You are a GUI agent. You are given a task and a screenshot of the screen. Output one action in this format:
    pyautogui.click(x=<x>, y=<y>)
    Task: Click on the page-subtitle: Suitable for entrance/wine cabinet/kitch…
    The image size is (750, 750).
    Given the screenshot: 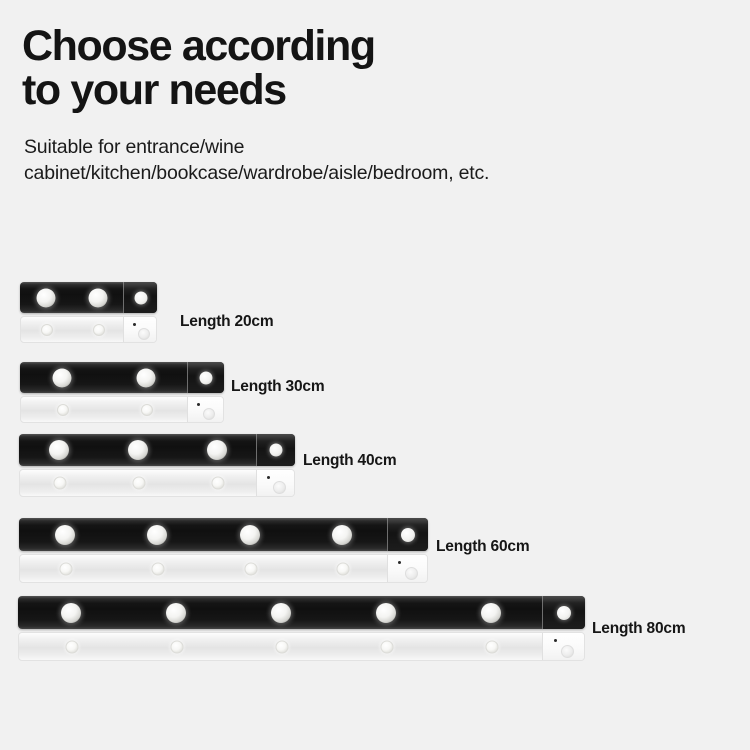 What is the action you would take?
    pyautogui.click(x=369, y=161)
    